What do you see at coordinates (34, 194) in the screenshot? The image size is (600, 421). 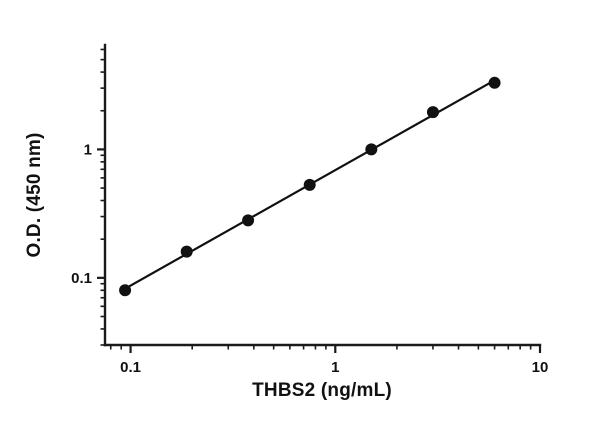 I see `y-axis-title: O.D. (450 nm)` at bounding box center [34, 194].